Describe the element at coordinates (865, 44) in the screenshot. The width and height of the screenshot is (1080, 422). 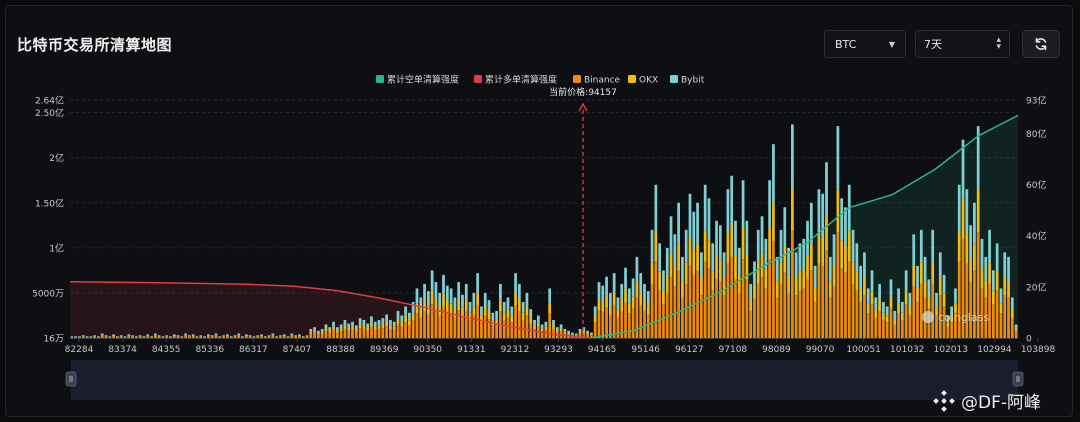
I see `coin-select: BTC ▼` at that location.